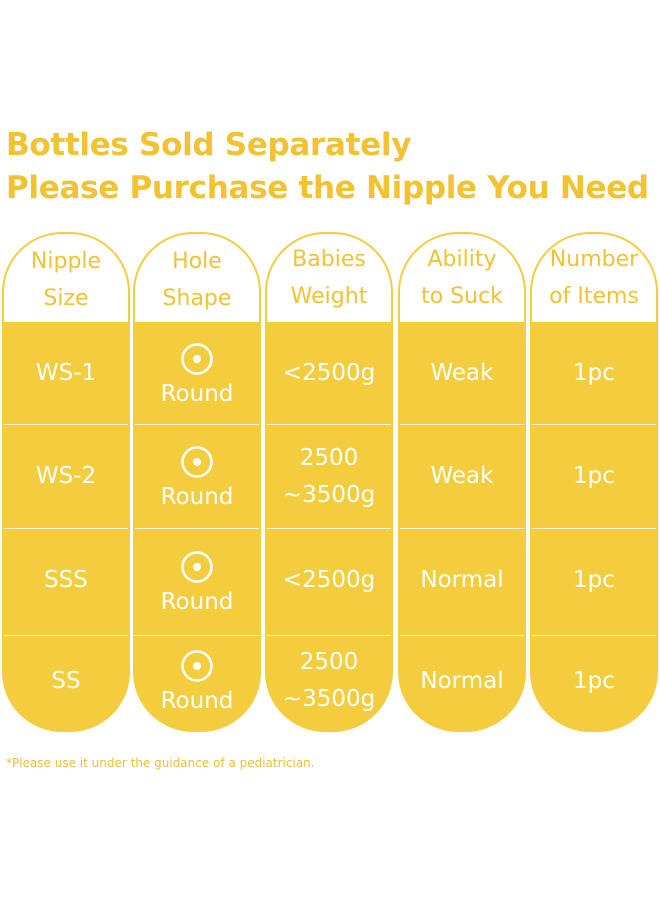 The image size is (660, 904). What do you see at coordinates (329, 278) in the screenshot?
I see `column-header: Babies Weight` at bounding box center [329, 278].